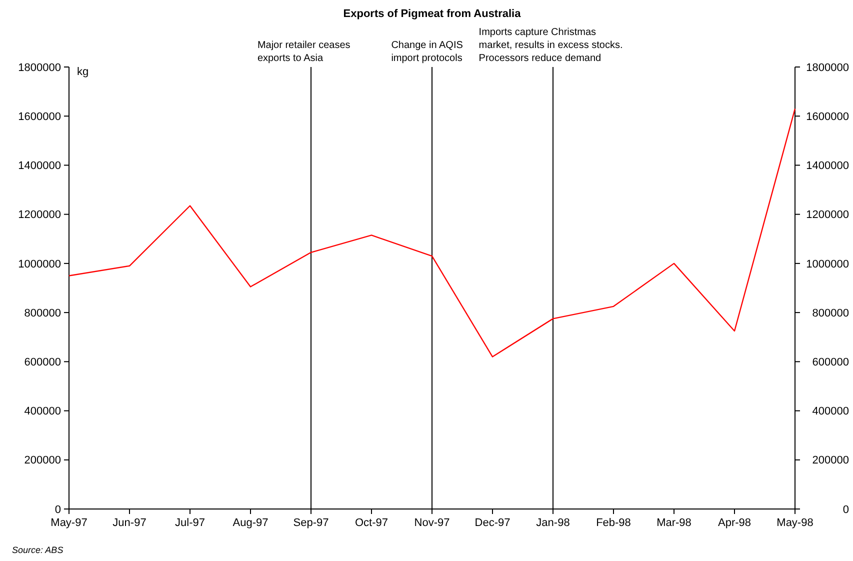  Describe the element at coordinates (83, 72) in the screenshot. I see `y-axis-title: kg` at that location.